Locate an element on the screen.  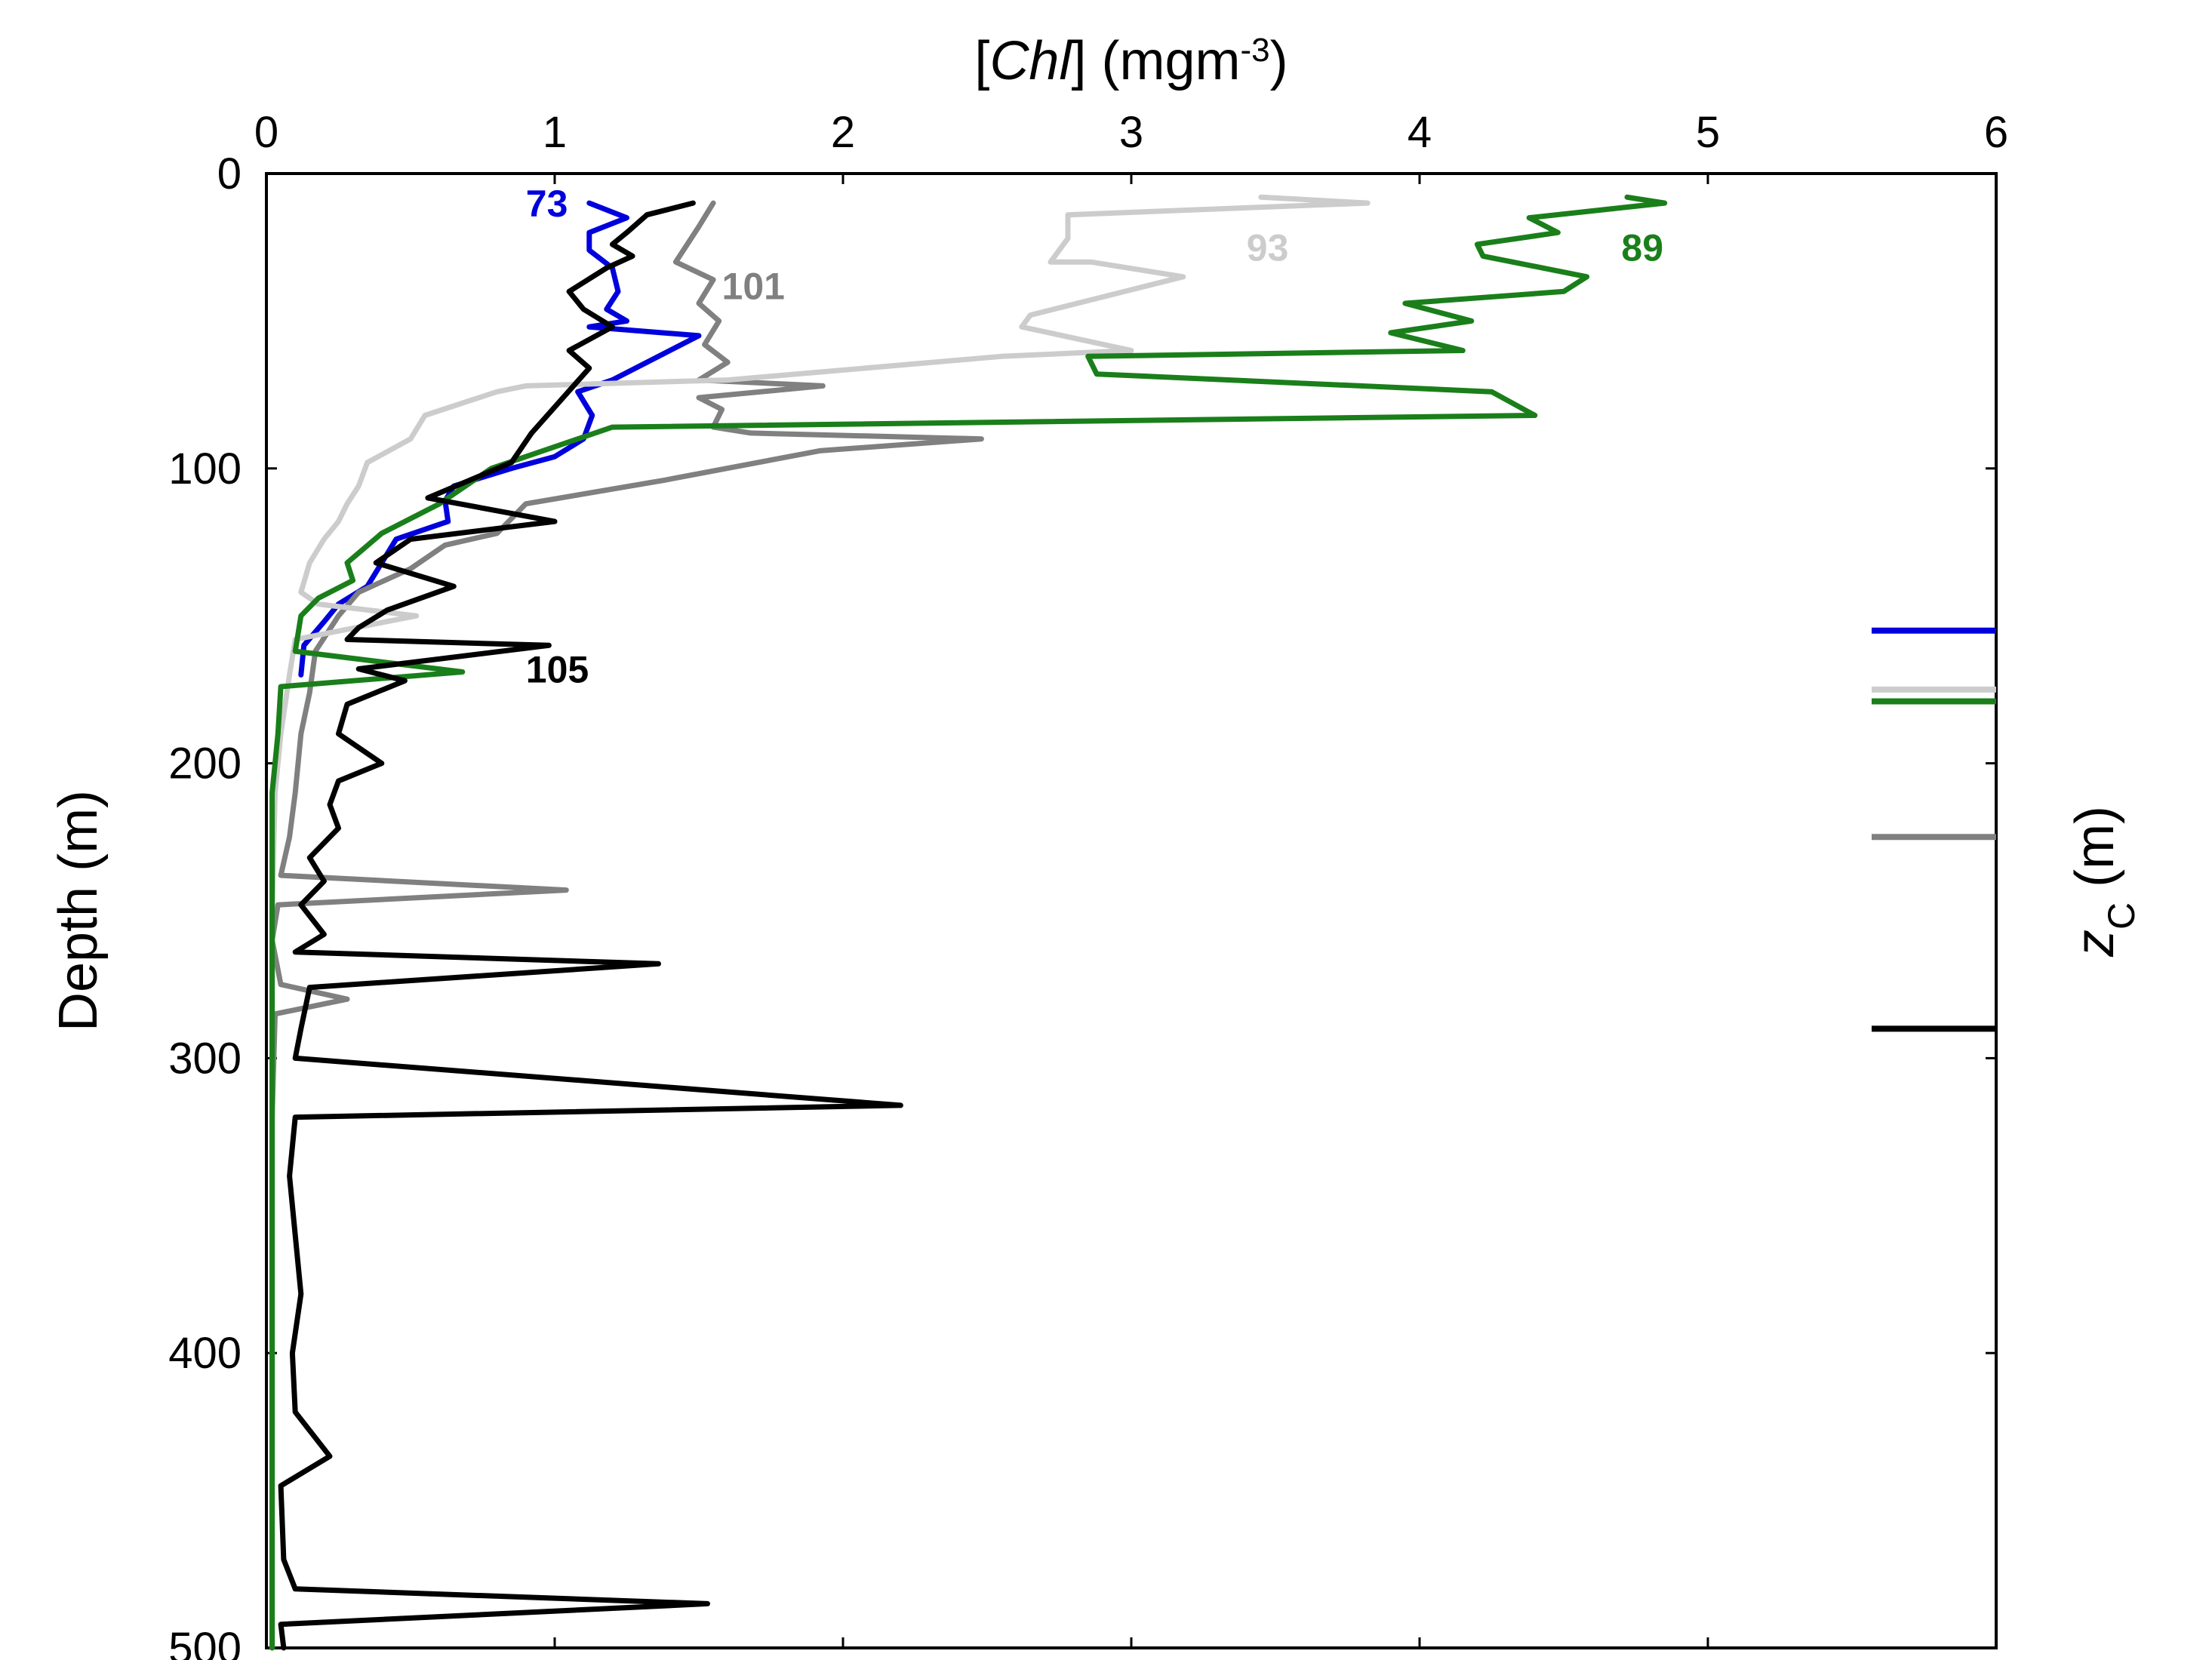
series-label-105: 105 is located at coordinates (557, 670).